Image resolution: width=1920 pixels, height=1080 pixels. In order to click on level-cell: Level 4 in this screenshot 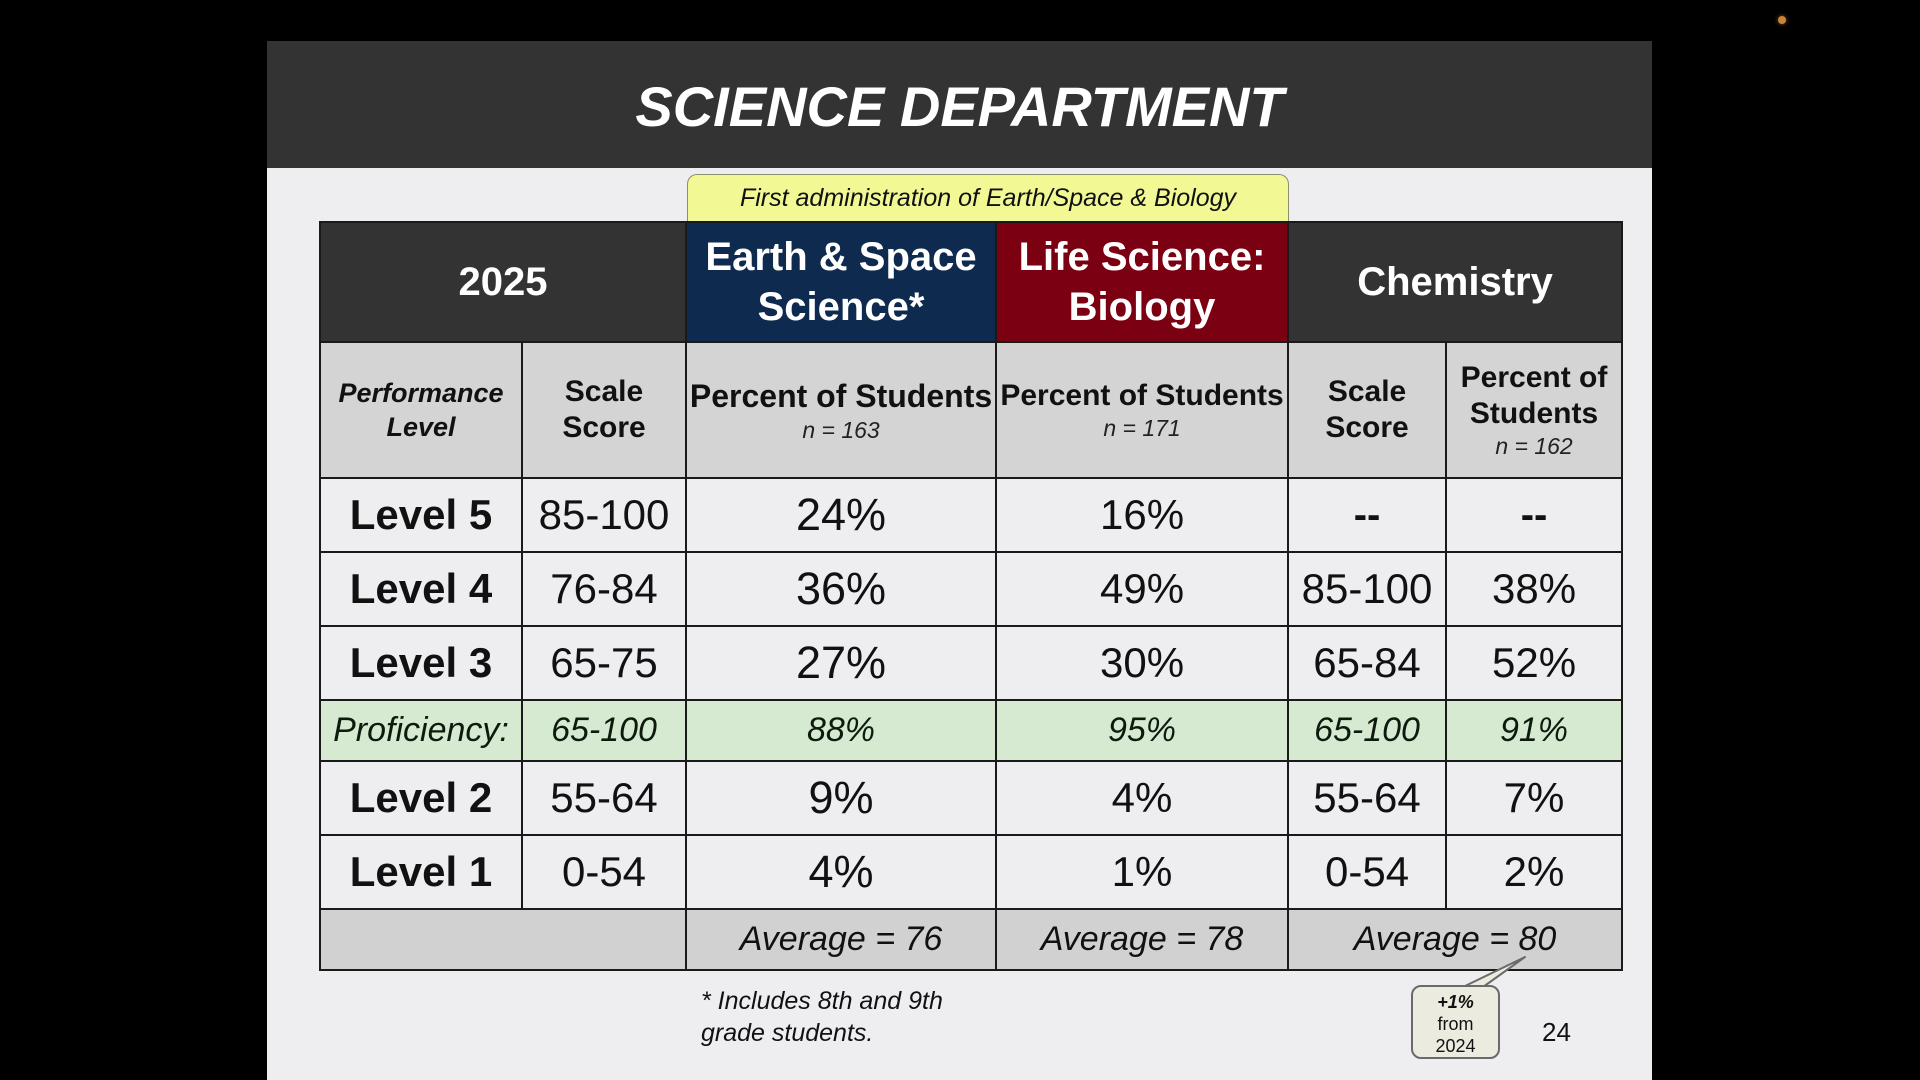, I will do `click(421, 589)`.